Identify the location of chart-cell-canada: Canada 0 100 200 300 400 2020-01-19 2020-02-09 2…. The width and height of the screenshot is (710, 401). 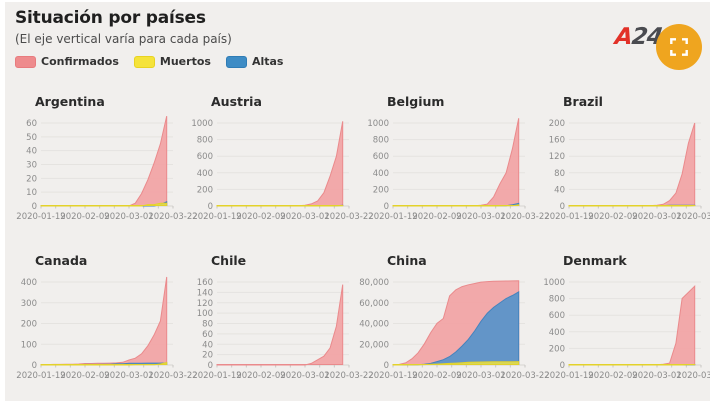
(102, 317).